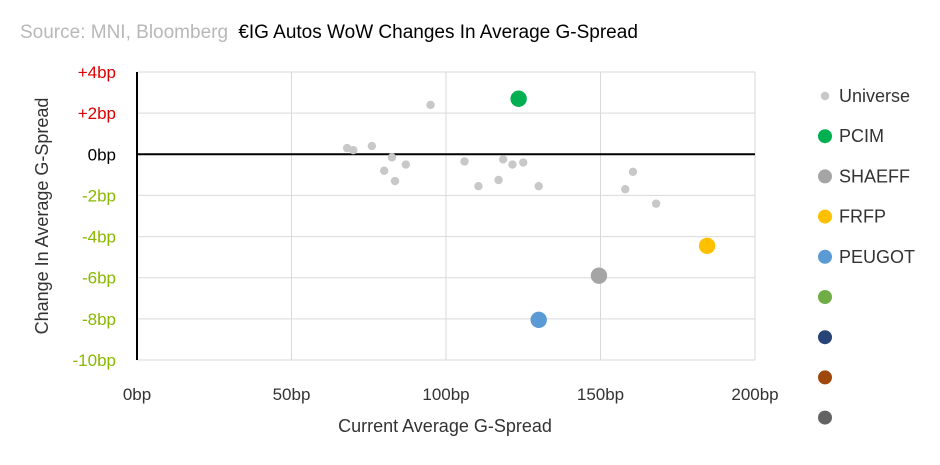 This screenshot has width=940, height=465. I want to click on peugot-point, so click(538, 320).